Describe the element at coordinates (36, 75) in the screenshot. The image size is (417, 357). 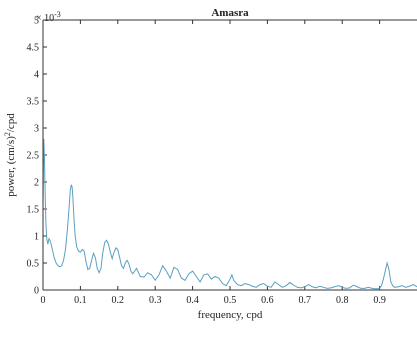
I see `y-tick-label: 4` at that location.